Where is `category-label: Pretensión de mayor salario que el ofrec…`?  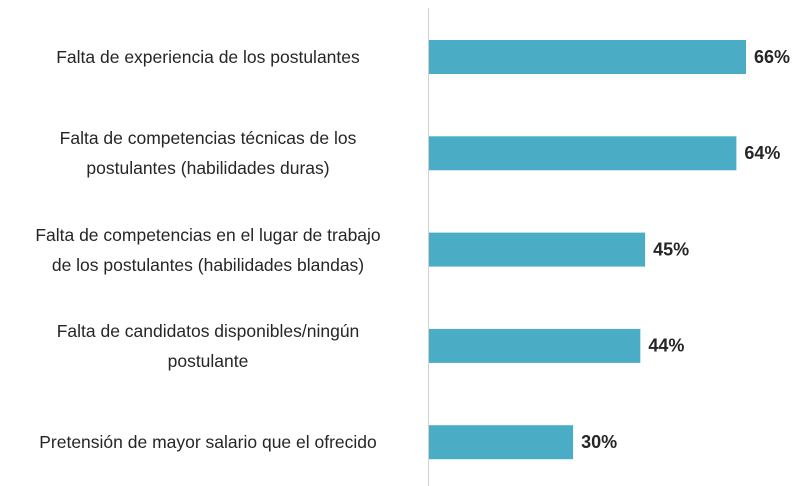
category-label: Pretensión de mayor salario que el ofrec… is located at coordinates (208, 442).